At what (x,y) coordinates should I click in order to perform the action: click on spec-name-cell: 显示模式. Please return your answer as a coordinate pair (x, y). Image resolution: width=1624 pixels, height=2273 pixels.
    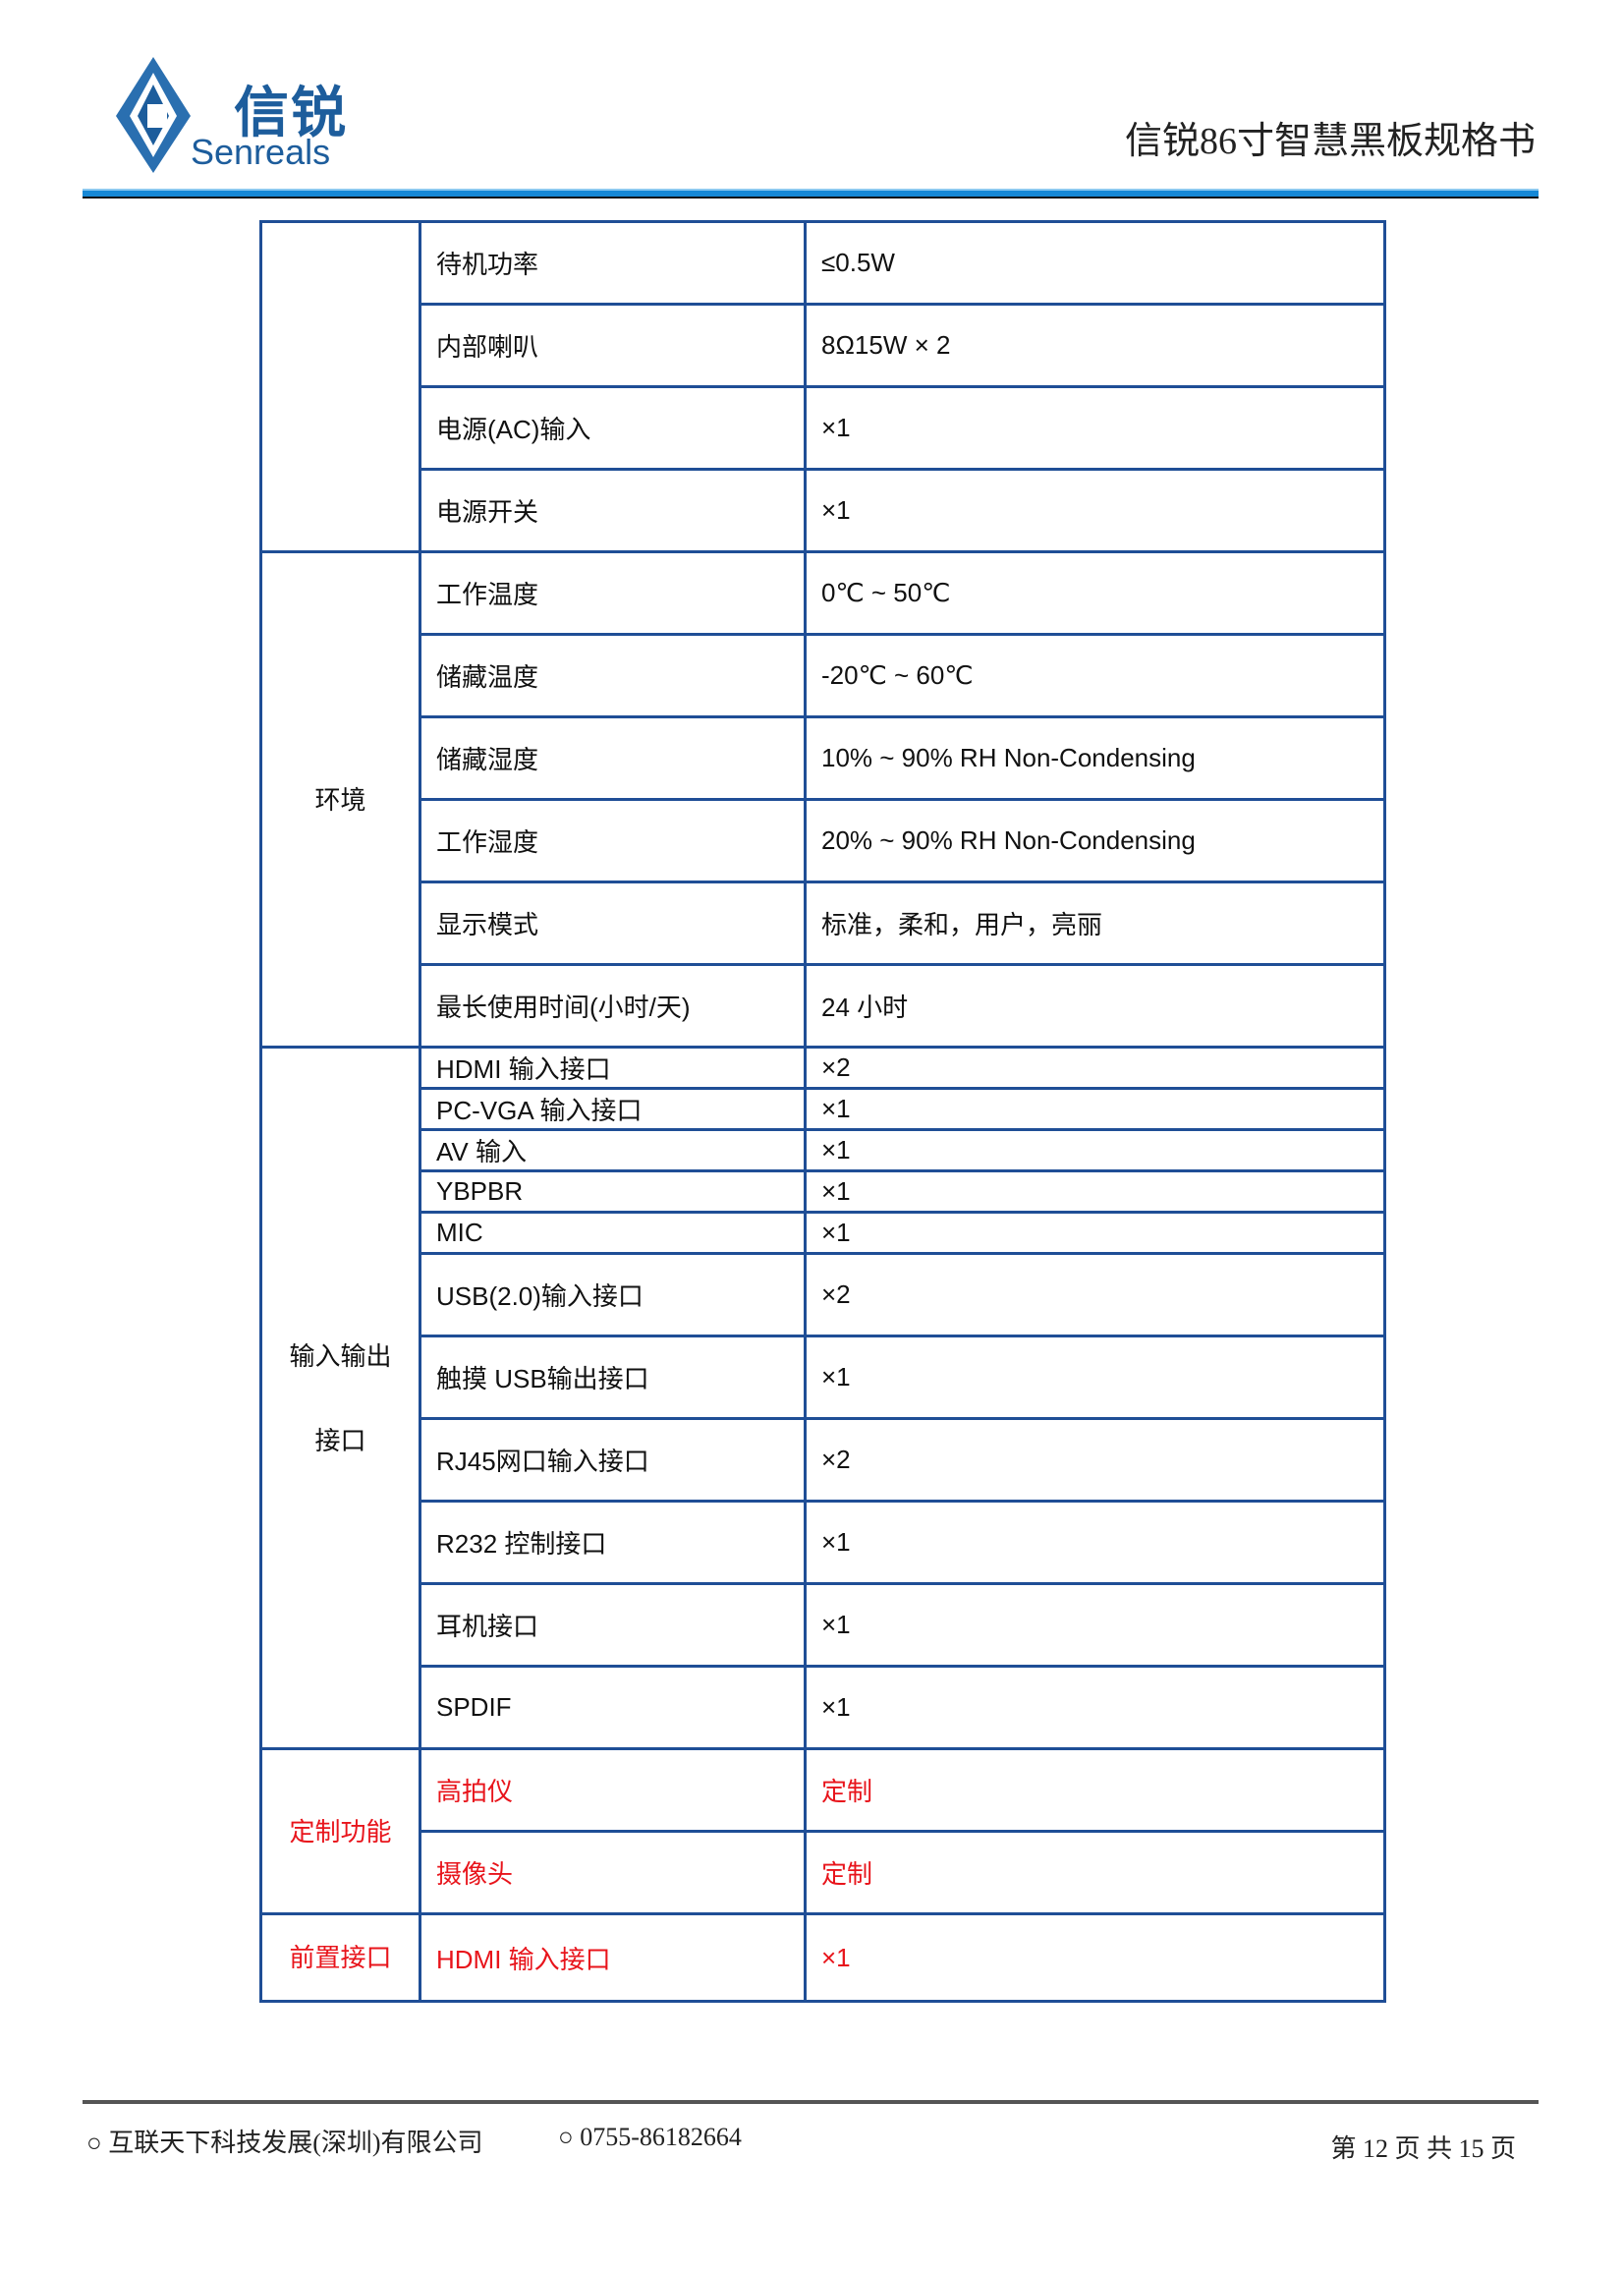
    Looking at the image, I should click on (613, 923).